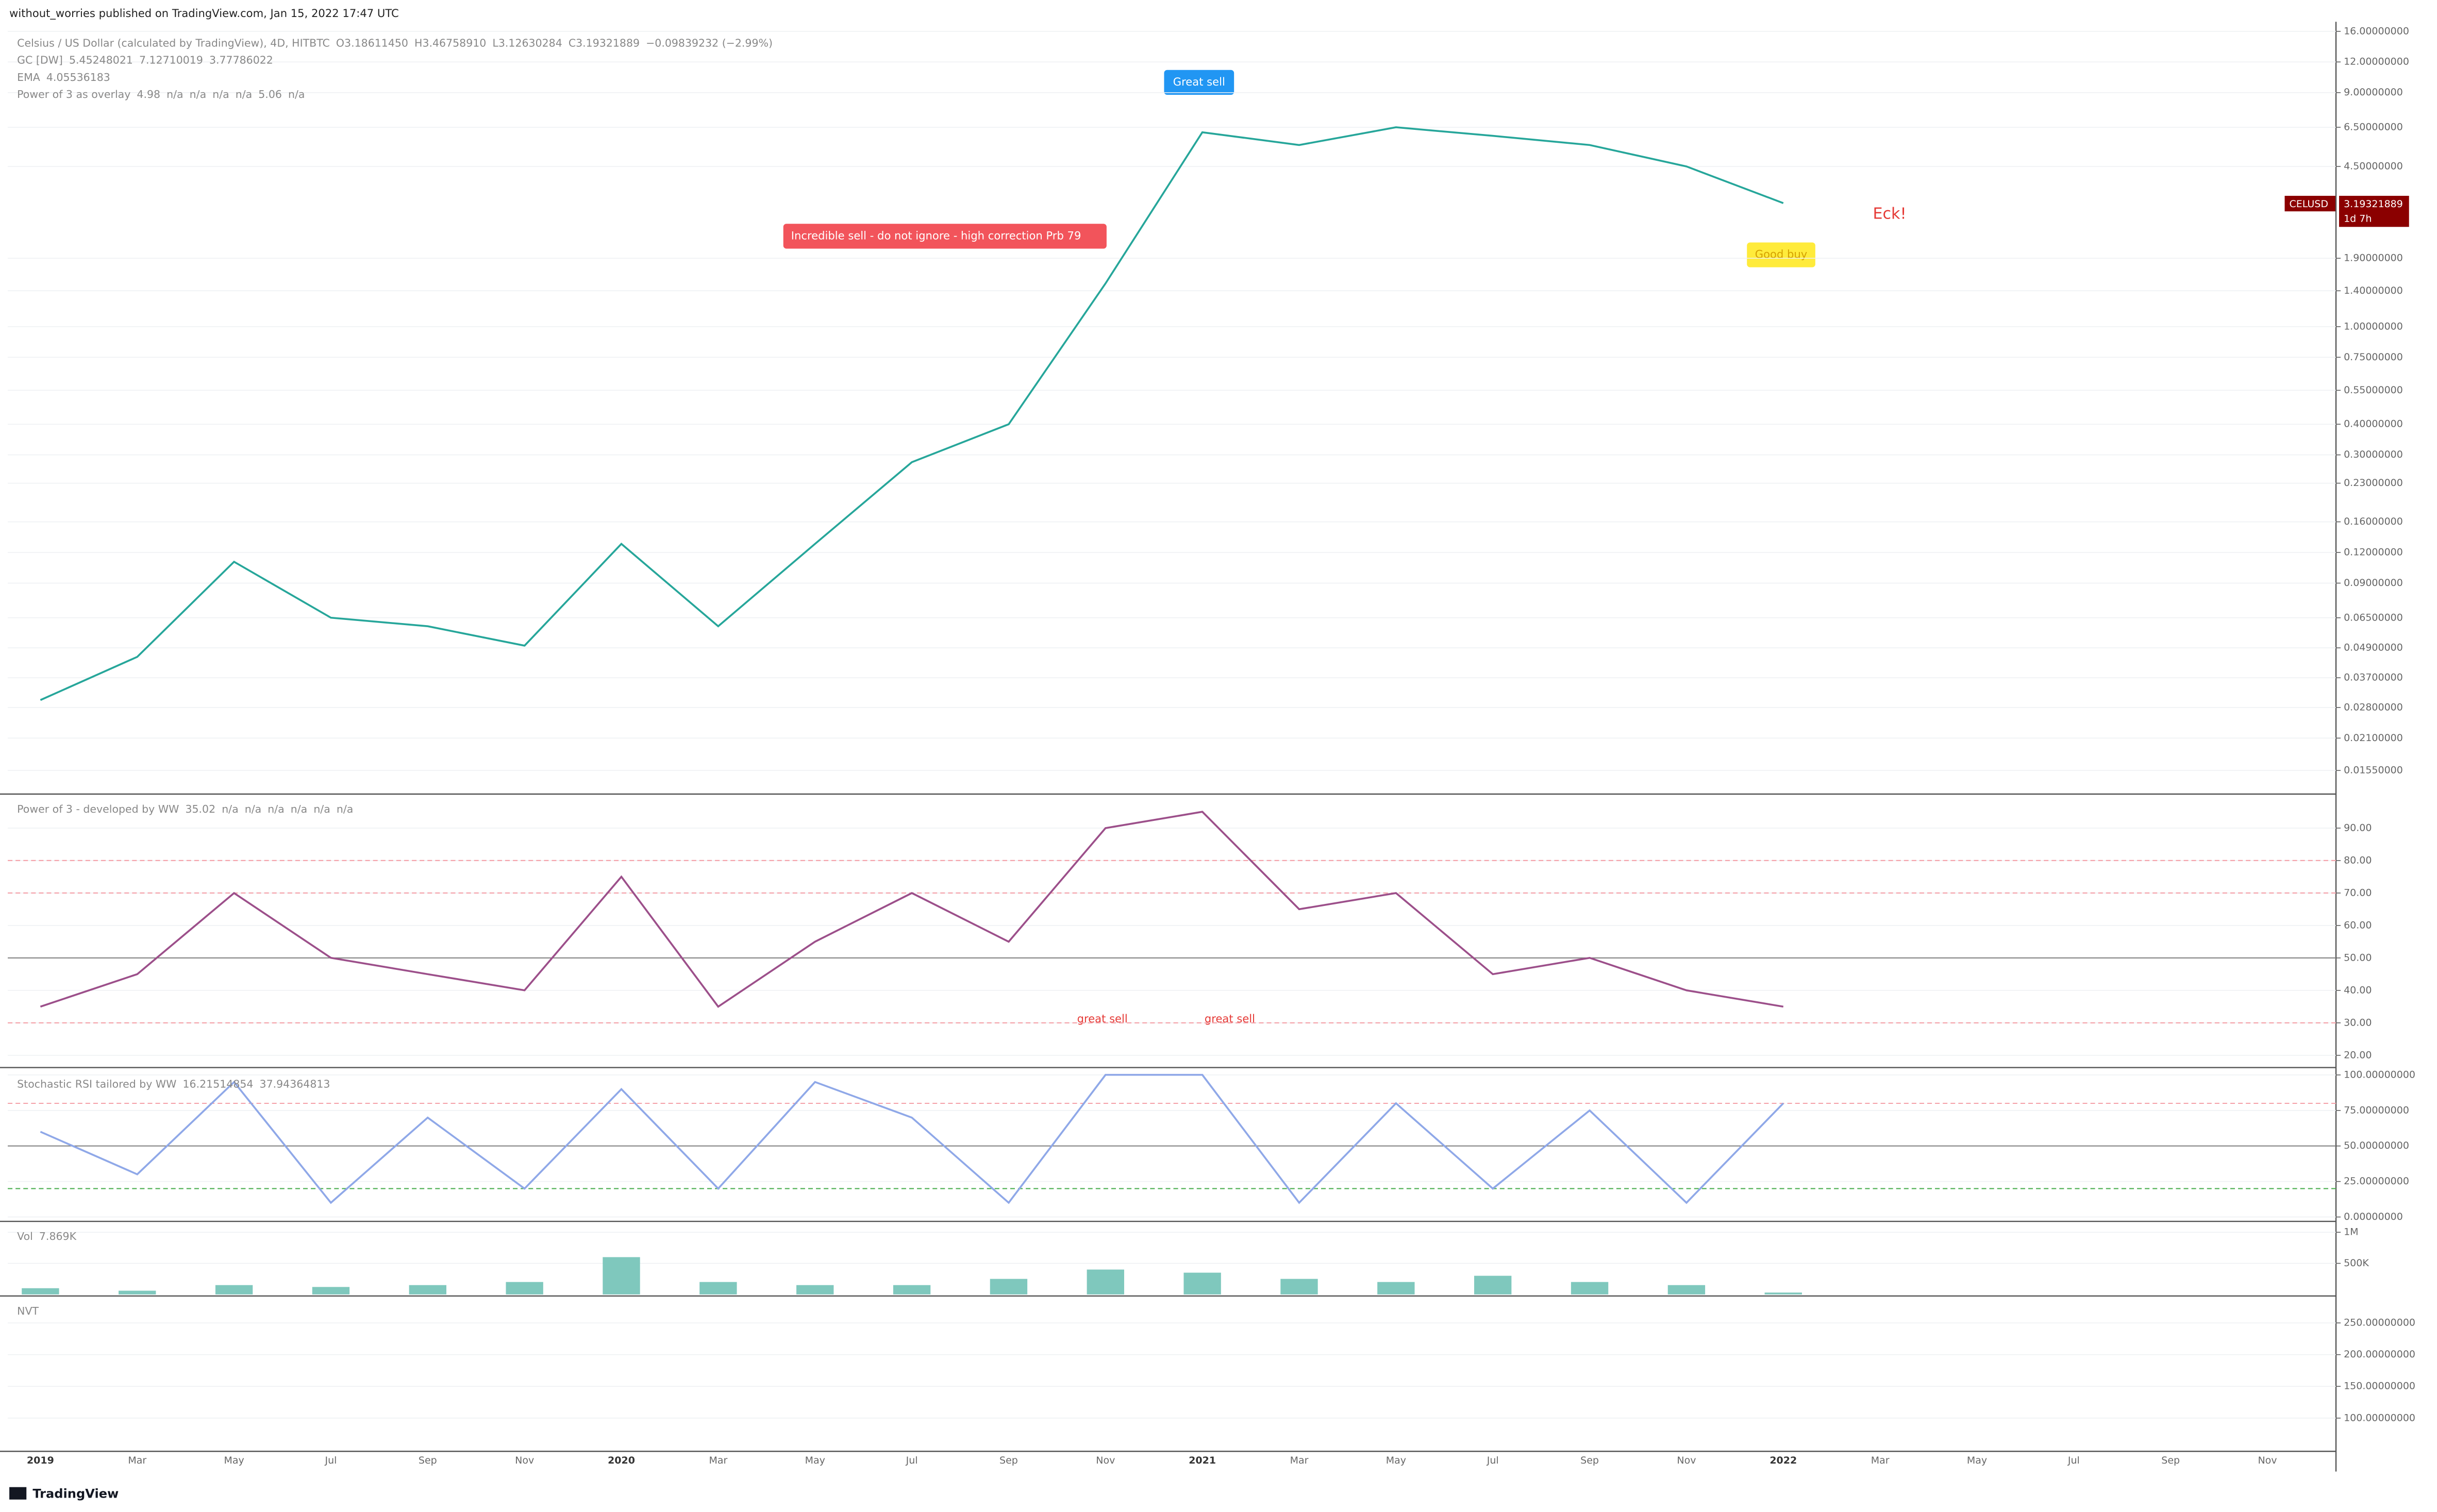 The width and height of the screenshot is (2437, 1512). I want to click on price-label-box, so click(2374, 211).